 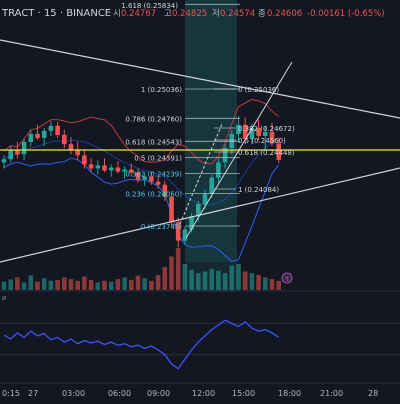 I want to click on fib-level-label: 0.236 (0.24050), so click(x=153, y=195).